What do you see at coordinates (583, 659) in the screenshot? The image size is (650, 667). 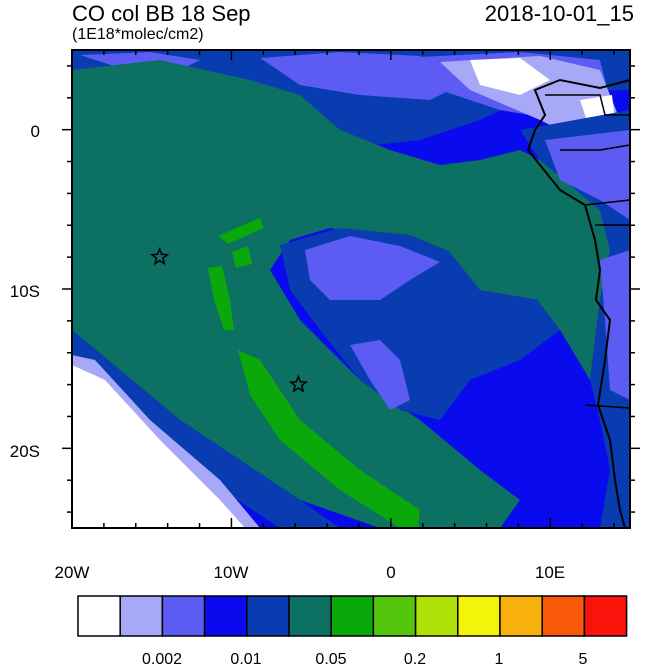 I see `colorbar-label: 5` at bounding box center [583, 659].